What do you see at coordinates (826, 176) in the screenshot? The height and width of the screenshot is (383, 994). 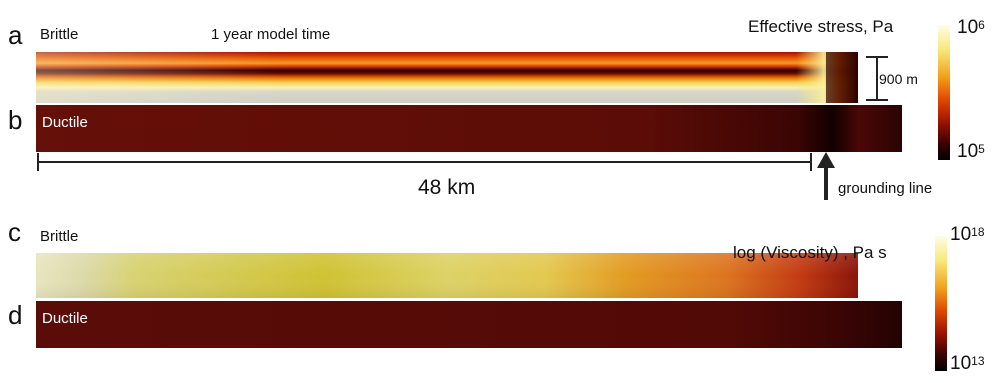 I see `grounding-line-arrow-icon` at bounding box center [826, 176].